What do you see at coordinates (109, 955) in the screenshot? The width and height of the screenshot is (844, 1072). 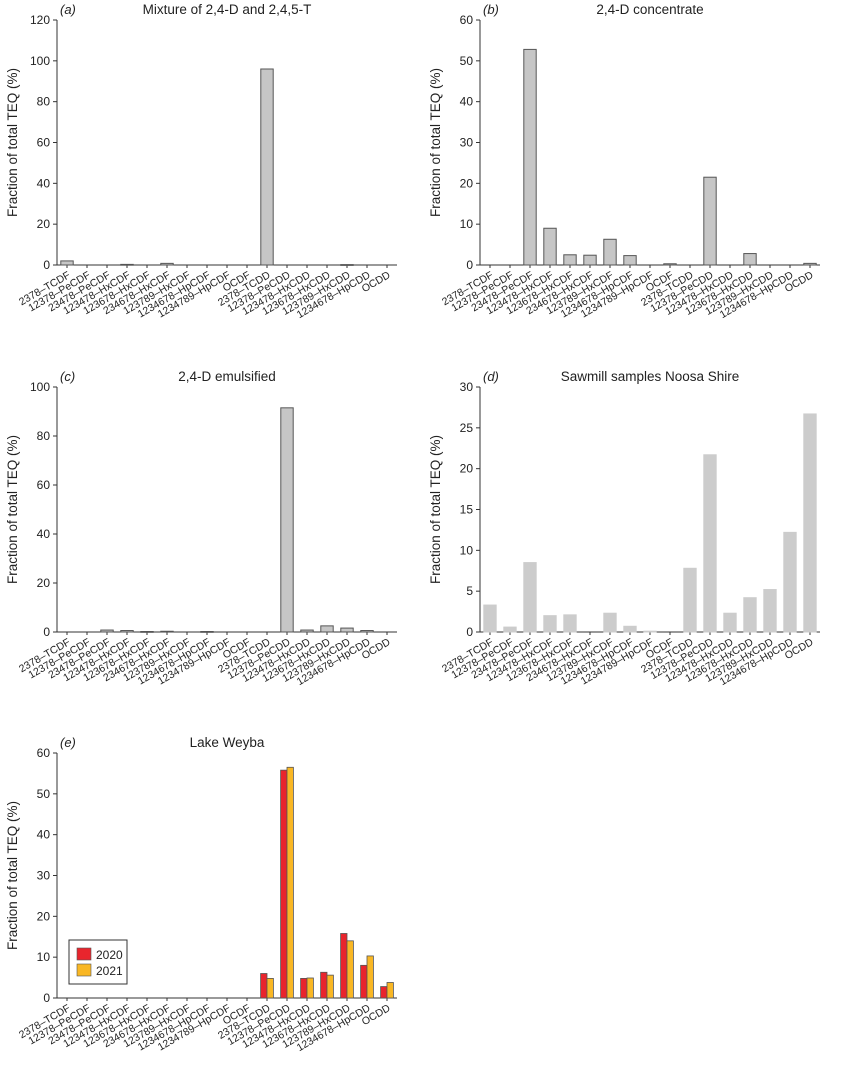 I see `legend-label: 2020` at bounding box center [109, 955].